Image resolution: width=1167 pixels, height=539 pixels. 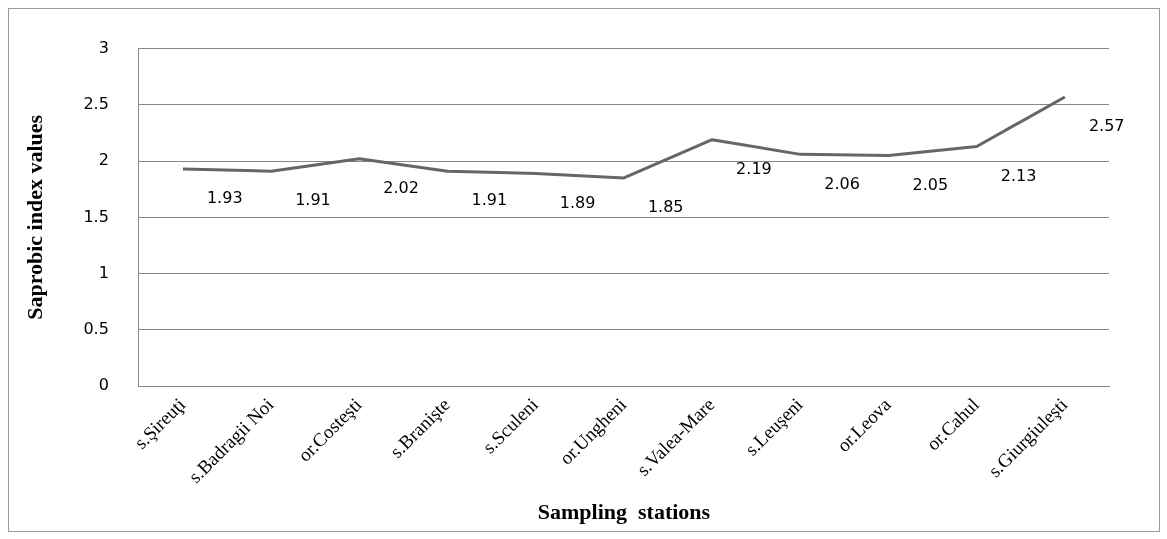 I want to click on data-label: 1.85, so click(x=665, y=207).